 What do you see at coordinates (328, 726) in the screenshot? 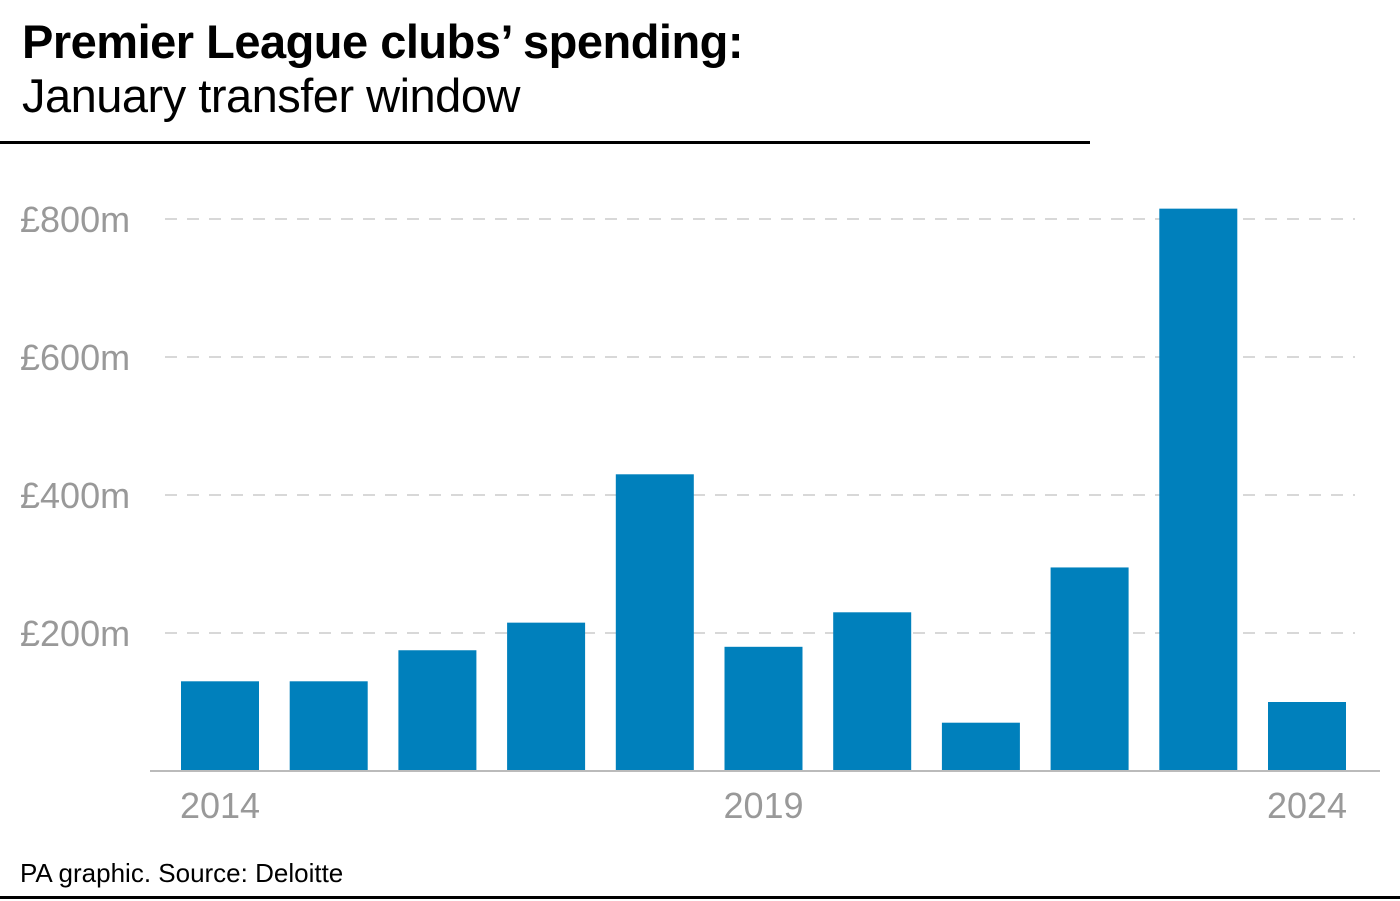
I see `bar-2015` at bounding box center [328, 726].